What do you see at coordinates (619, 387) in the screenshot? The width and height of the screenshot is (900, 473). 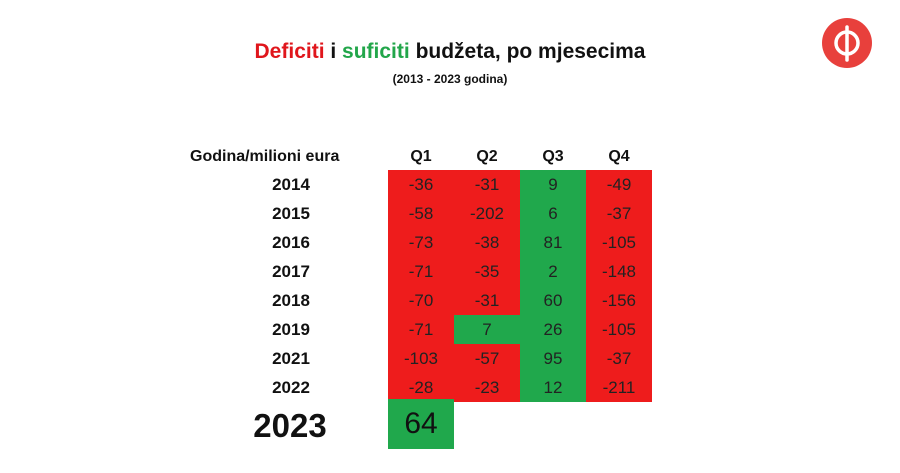 I see `table-cell: -211` at bounding box center [619, 387].